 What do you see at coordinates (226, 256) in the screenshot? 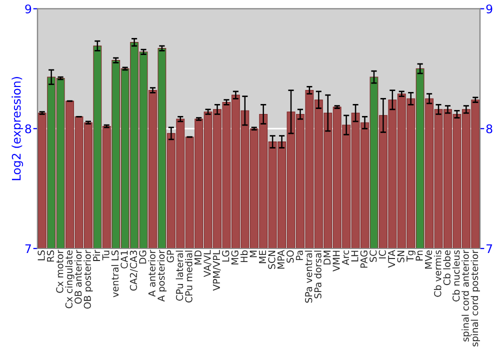
I see `x-tick-label: LG` at bounding box center [226, 256].